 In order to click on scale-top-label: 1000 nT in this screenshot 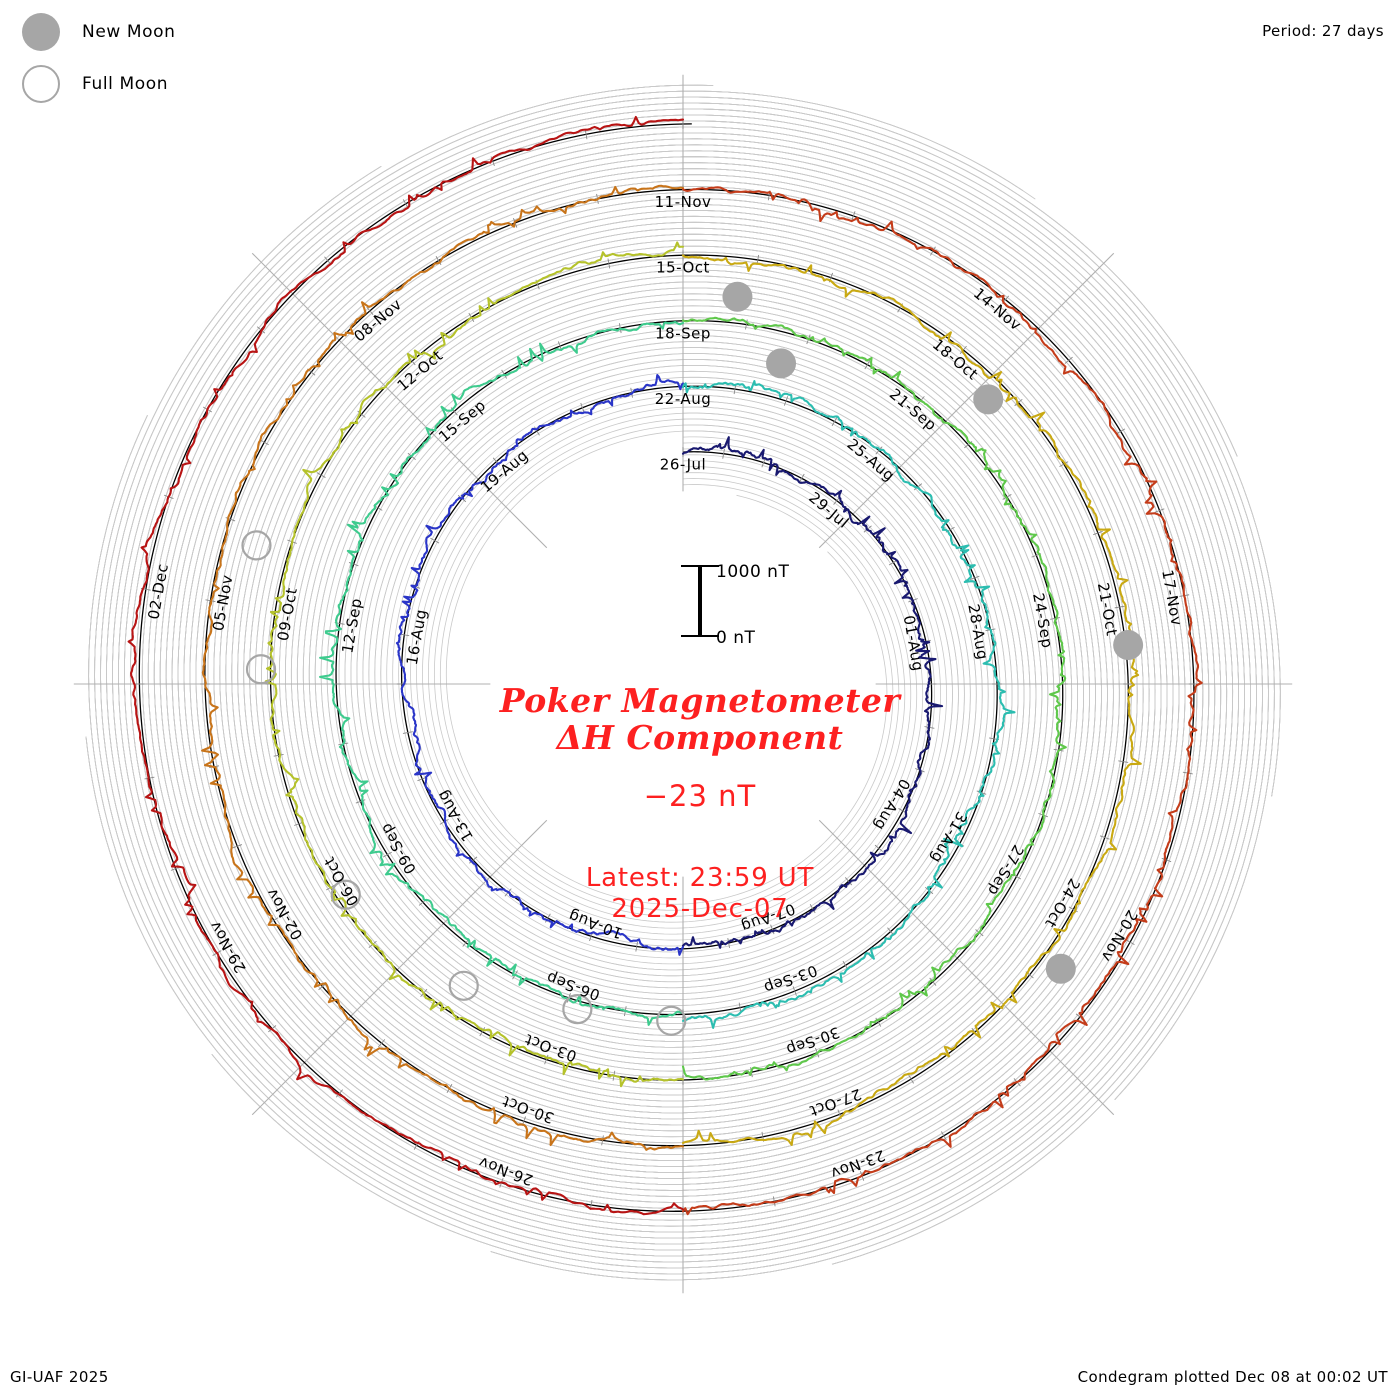, I will do `click(753, 572)`.